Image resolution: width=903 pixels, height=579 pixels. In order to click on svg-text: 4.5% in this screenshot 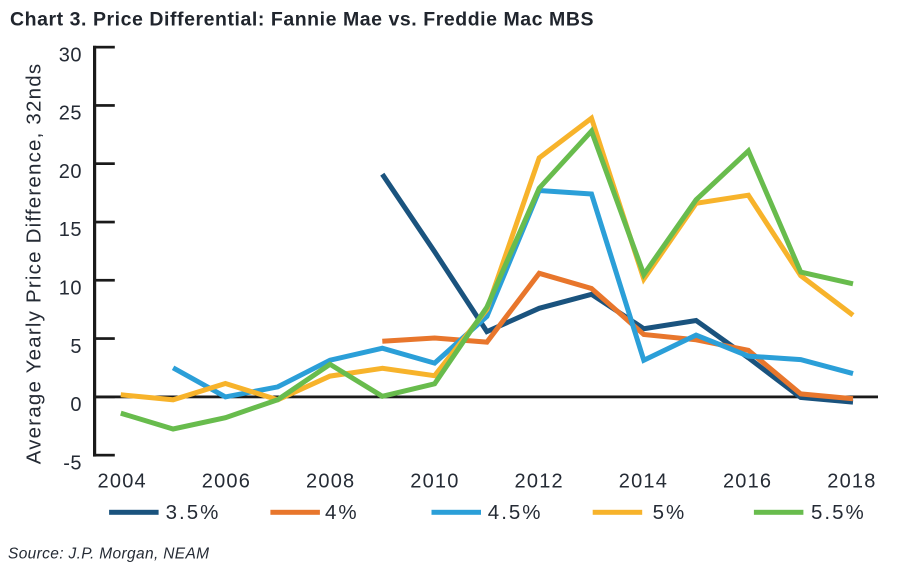, I will do `click(515, 512)`.